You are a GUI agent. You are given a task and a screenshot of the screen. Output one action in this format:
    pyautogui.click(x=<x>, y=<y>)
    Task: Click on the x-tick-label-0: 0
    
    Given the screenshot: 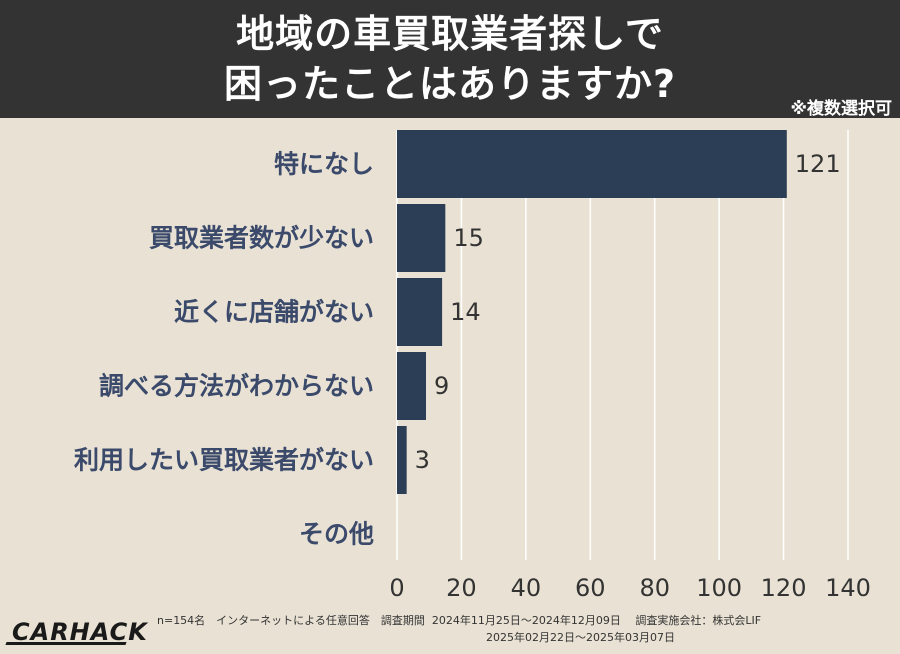 What is the action you would take?
    pyautogui.click(x=396, y=588)
    